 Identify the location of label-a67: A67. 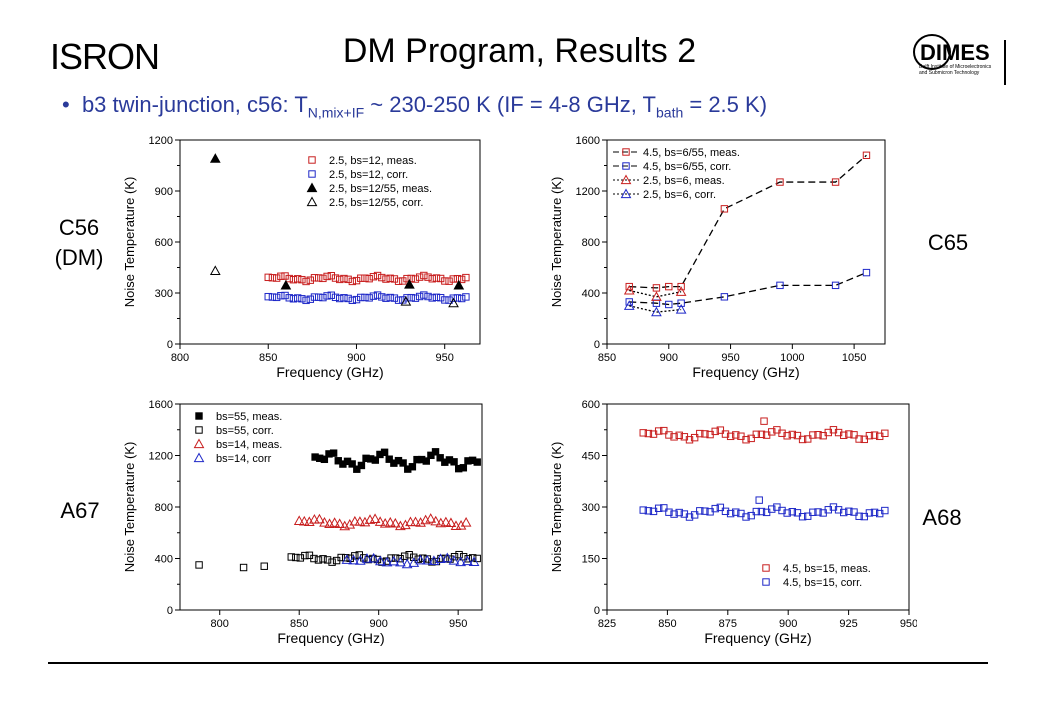
(80, 510).